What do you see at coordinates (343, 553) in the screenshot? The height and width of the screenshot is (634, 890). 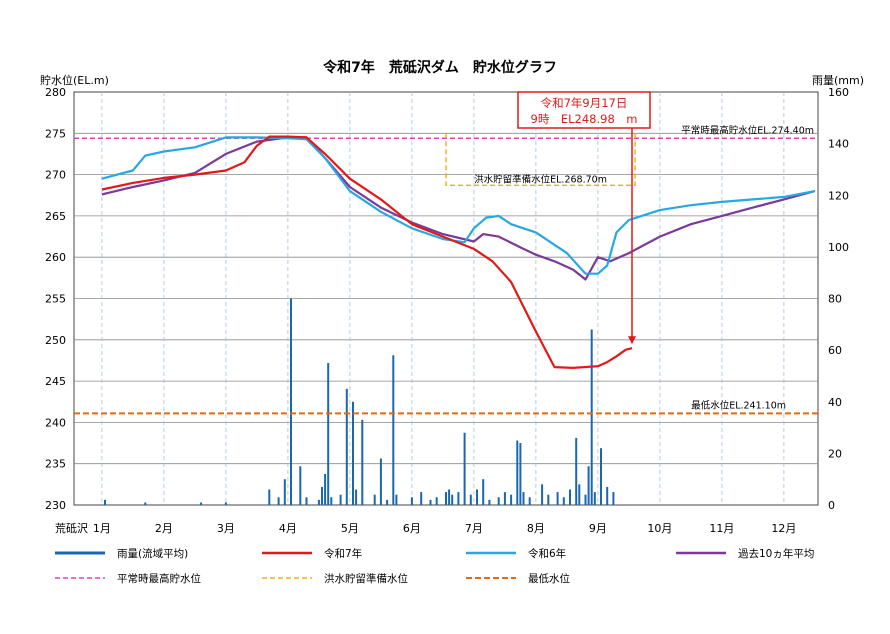 I see `legend-r7-label: 令和7年` at bounding box center [343, 553].